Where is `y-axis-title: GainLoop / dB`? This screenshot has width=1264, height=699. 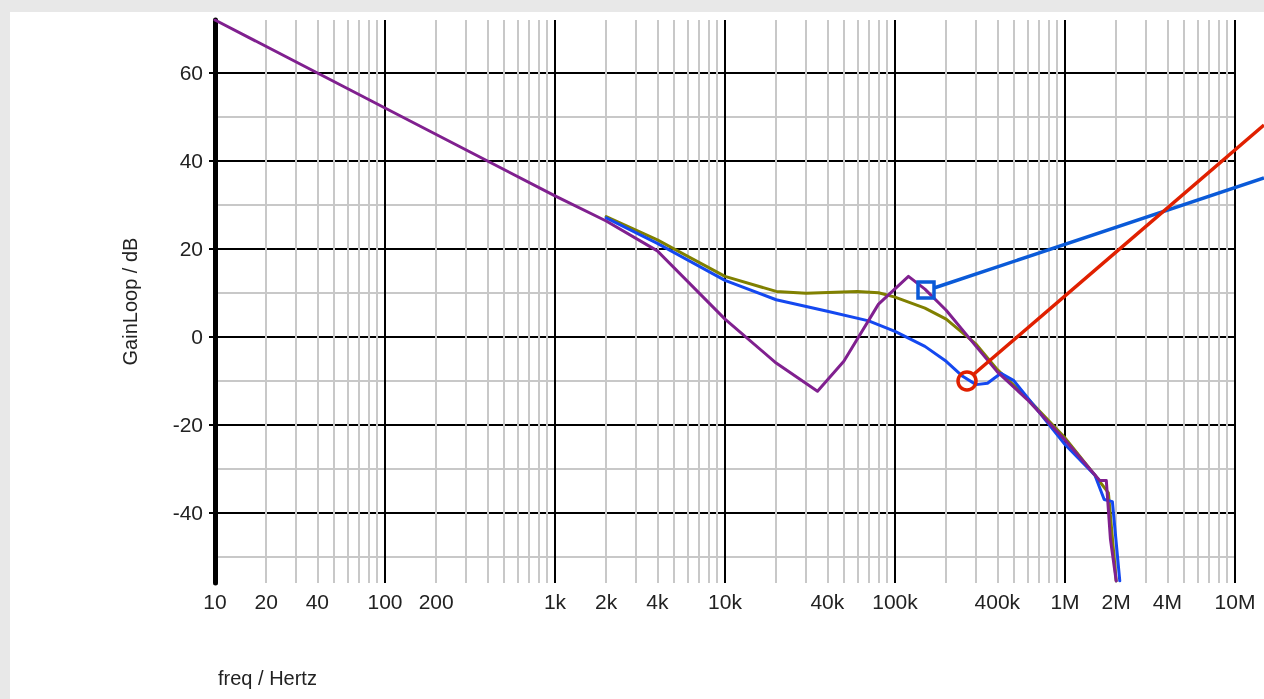
y-axis-title: GainLoop / dB is located at coordinates (130, 301).